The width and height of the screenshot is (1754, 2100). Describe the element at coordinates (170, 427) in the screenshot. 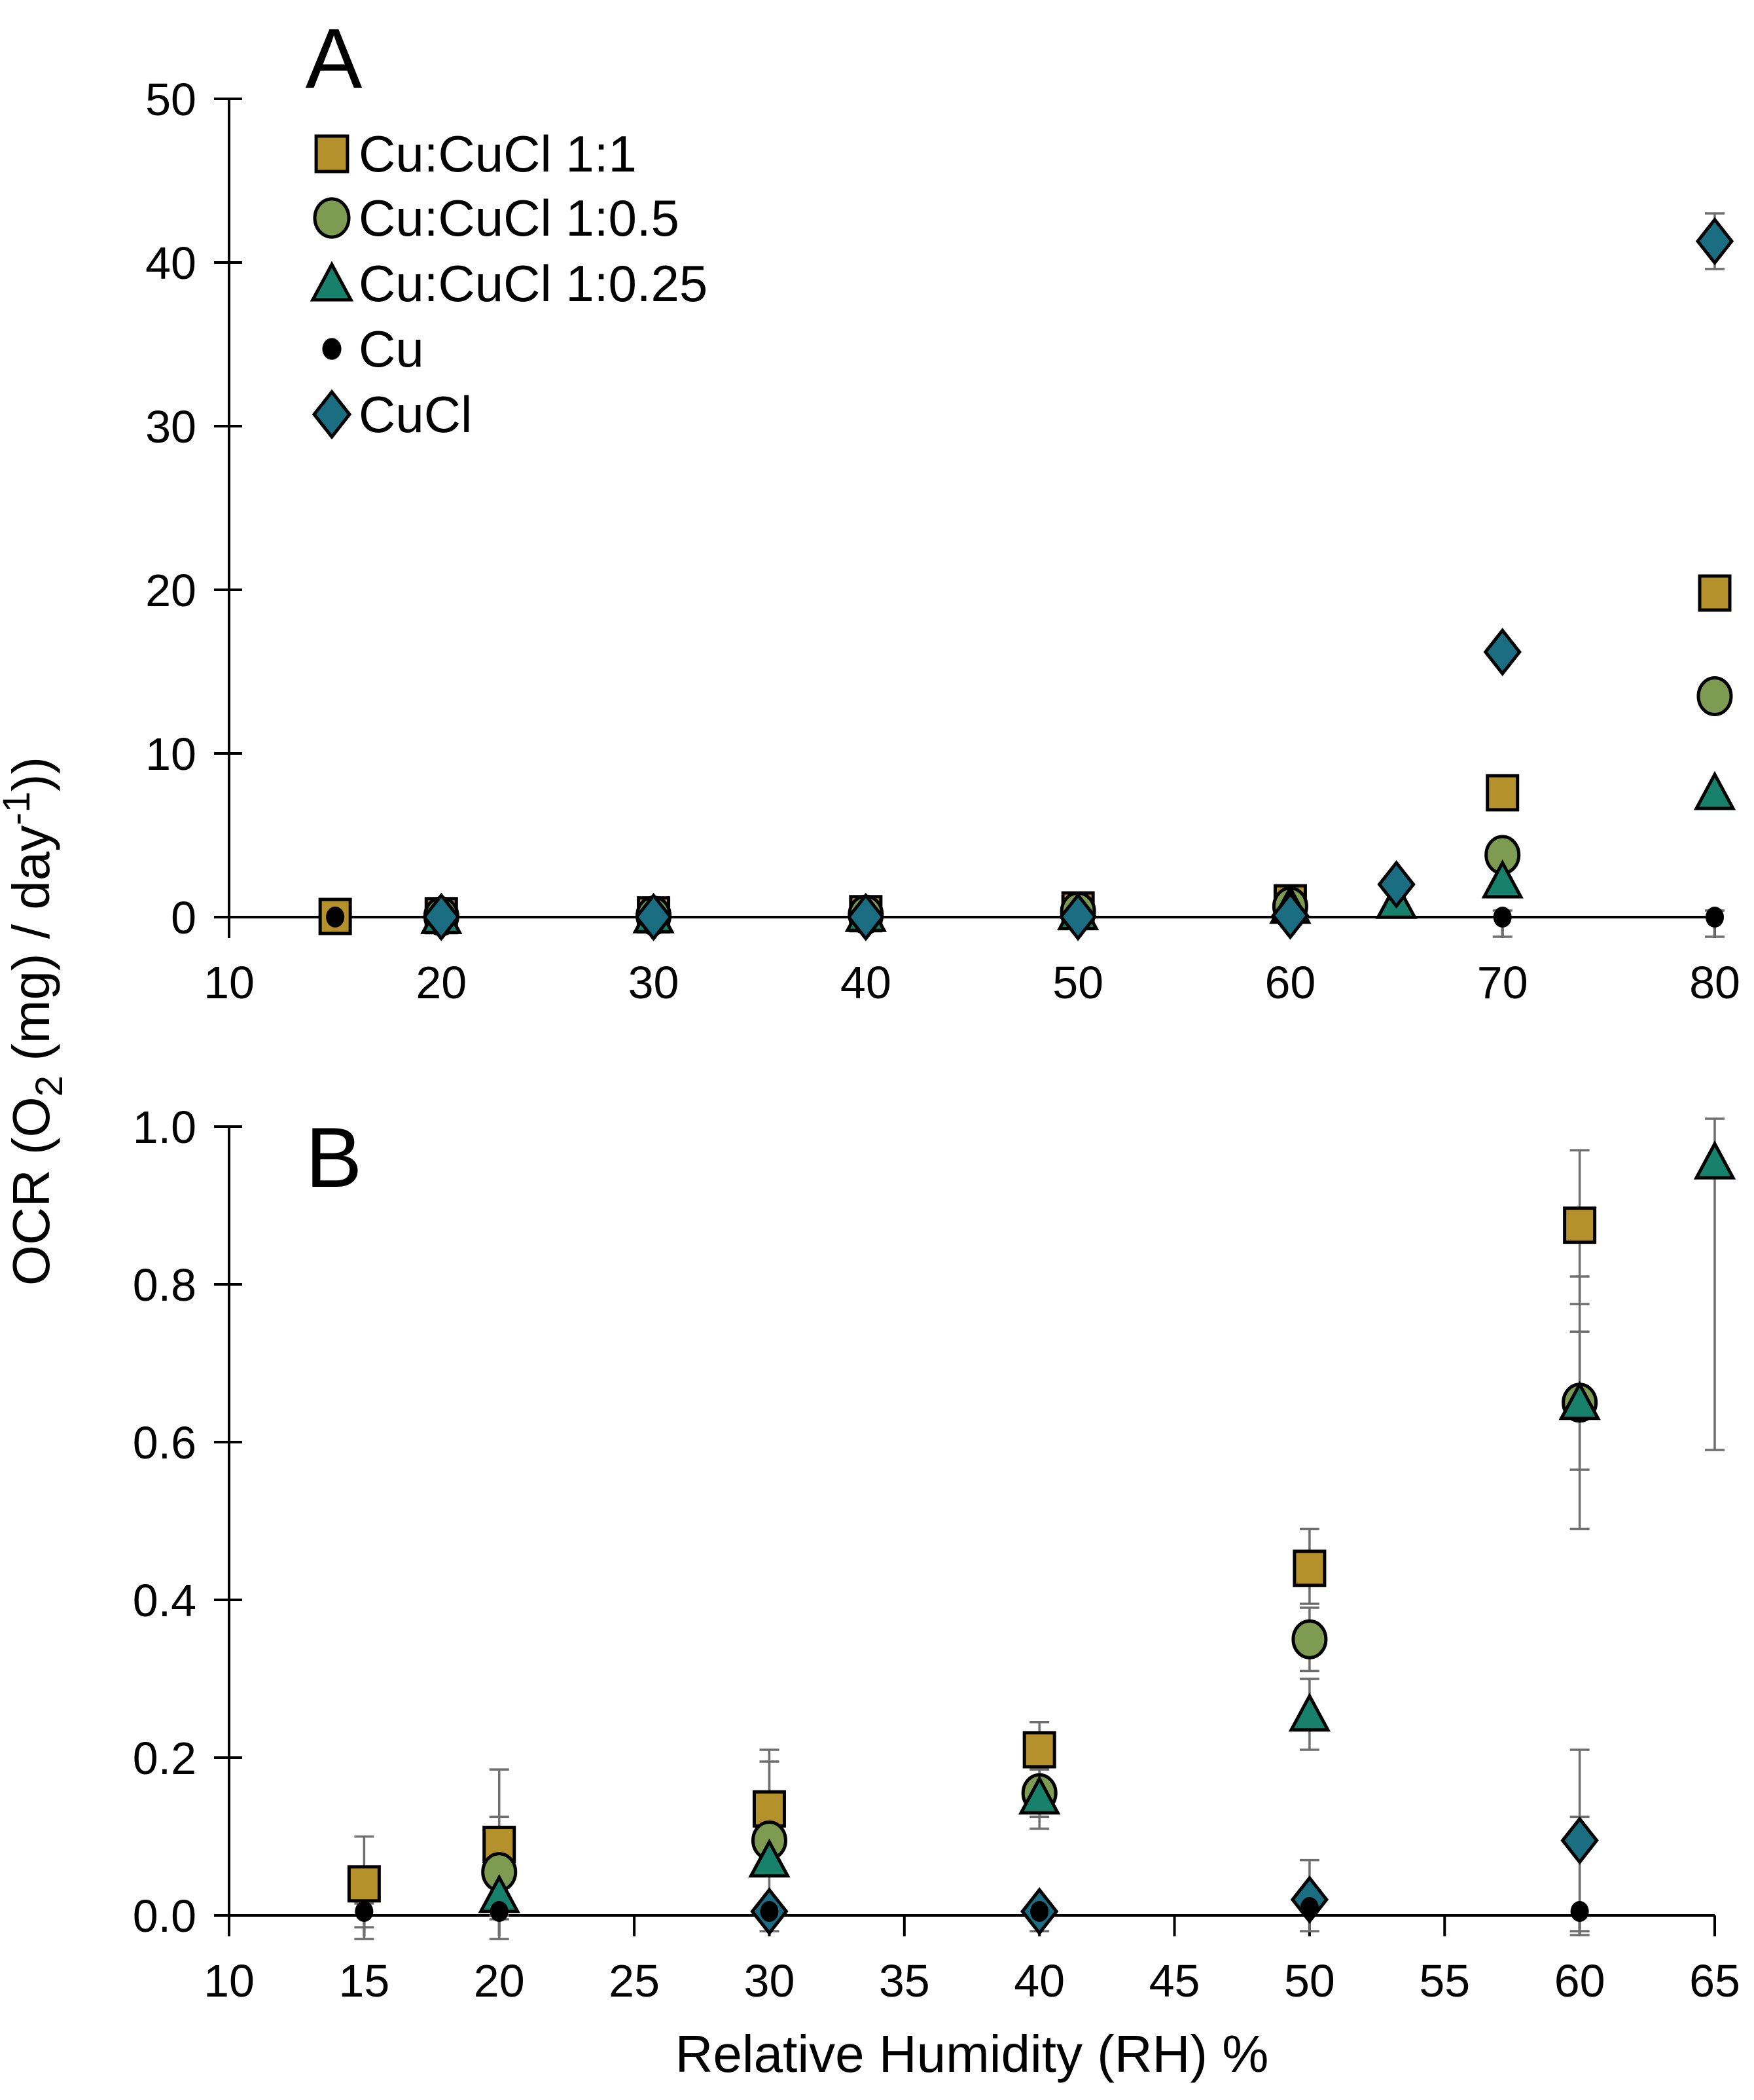

I see `y-tick-label: 30` at that location.